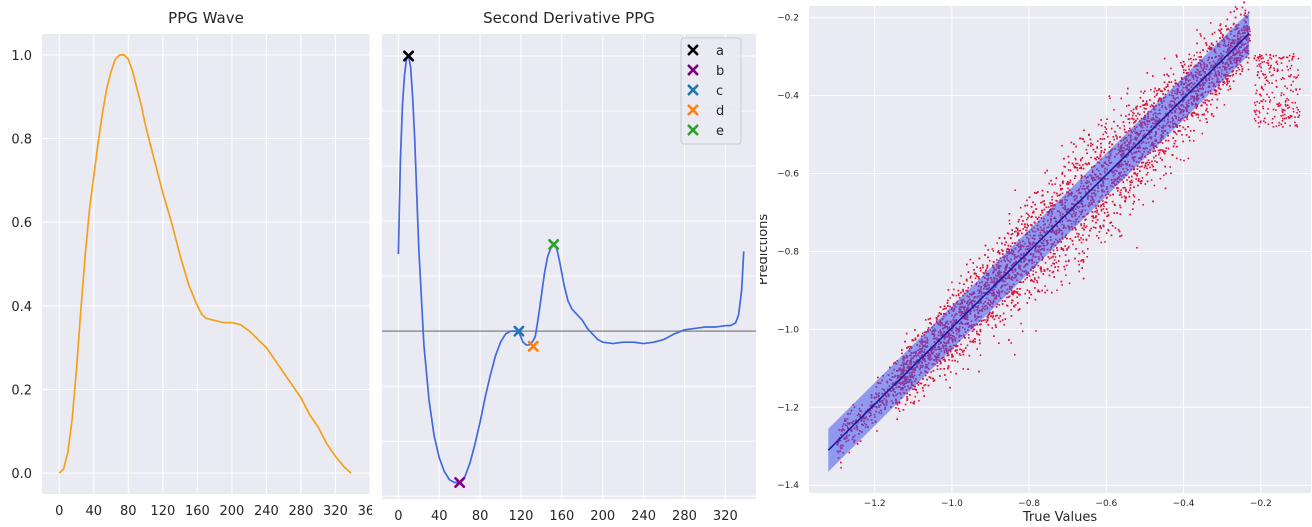  What do you see at coordinates (693, 110) in the screenshot?
I see `legend-marker-d` at bounding box center [693, 110].